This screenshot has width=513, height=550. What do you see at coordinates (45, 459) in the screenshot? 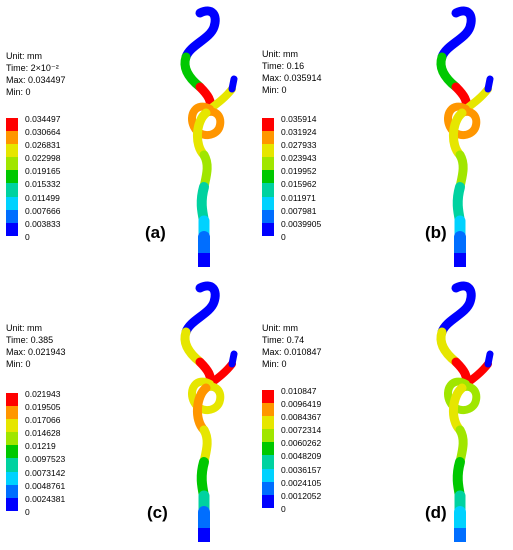
I see `legend-tick-label: 0.0097523` at bounding box center [45, 459].